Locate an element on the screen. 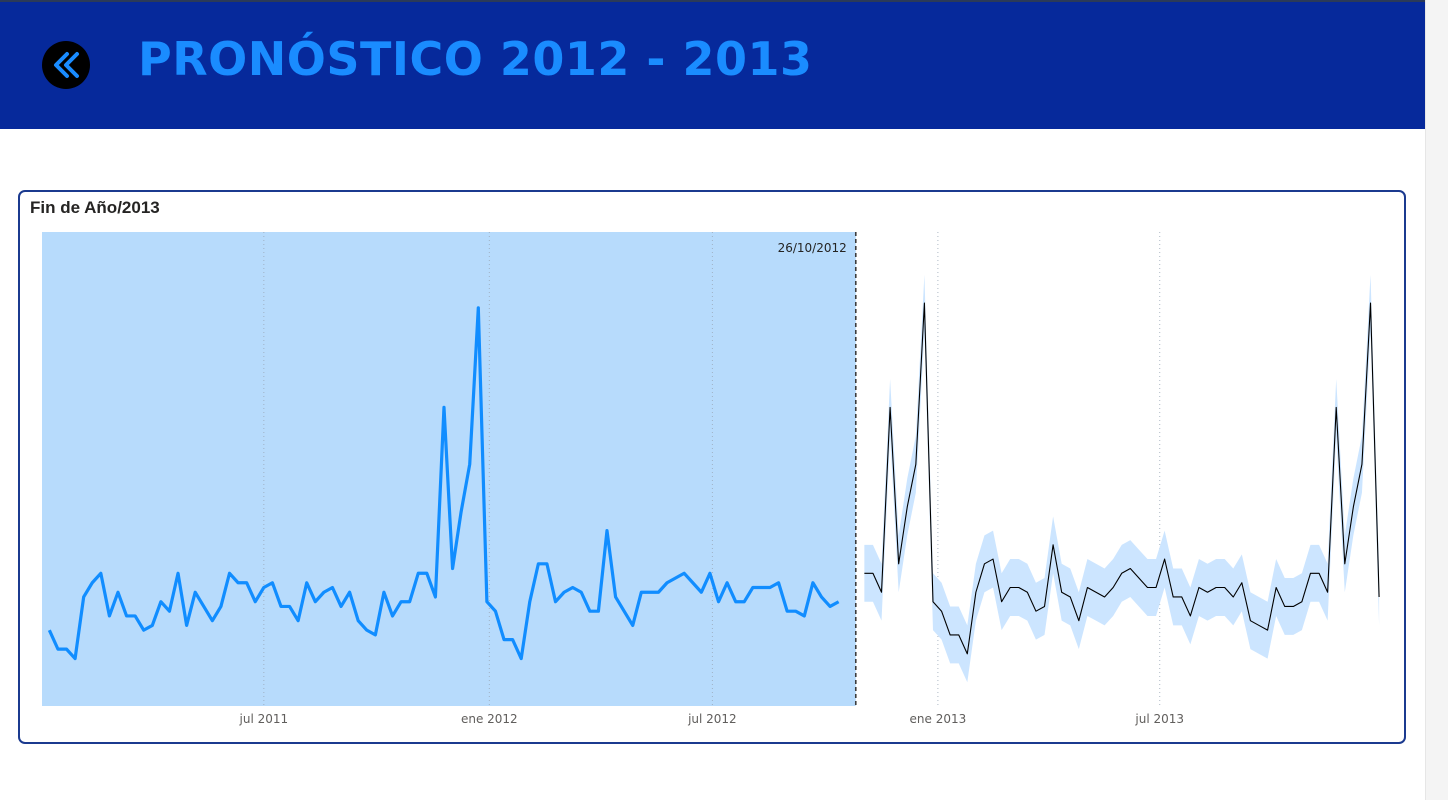 Image resolution: width=1448 pixels, height=800 pixels. x-tick-label: jul 2013 is located at coordinates (1159, 719).